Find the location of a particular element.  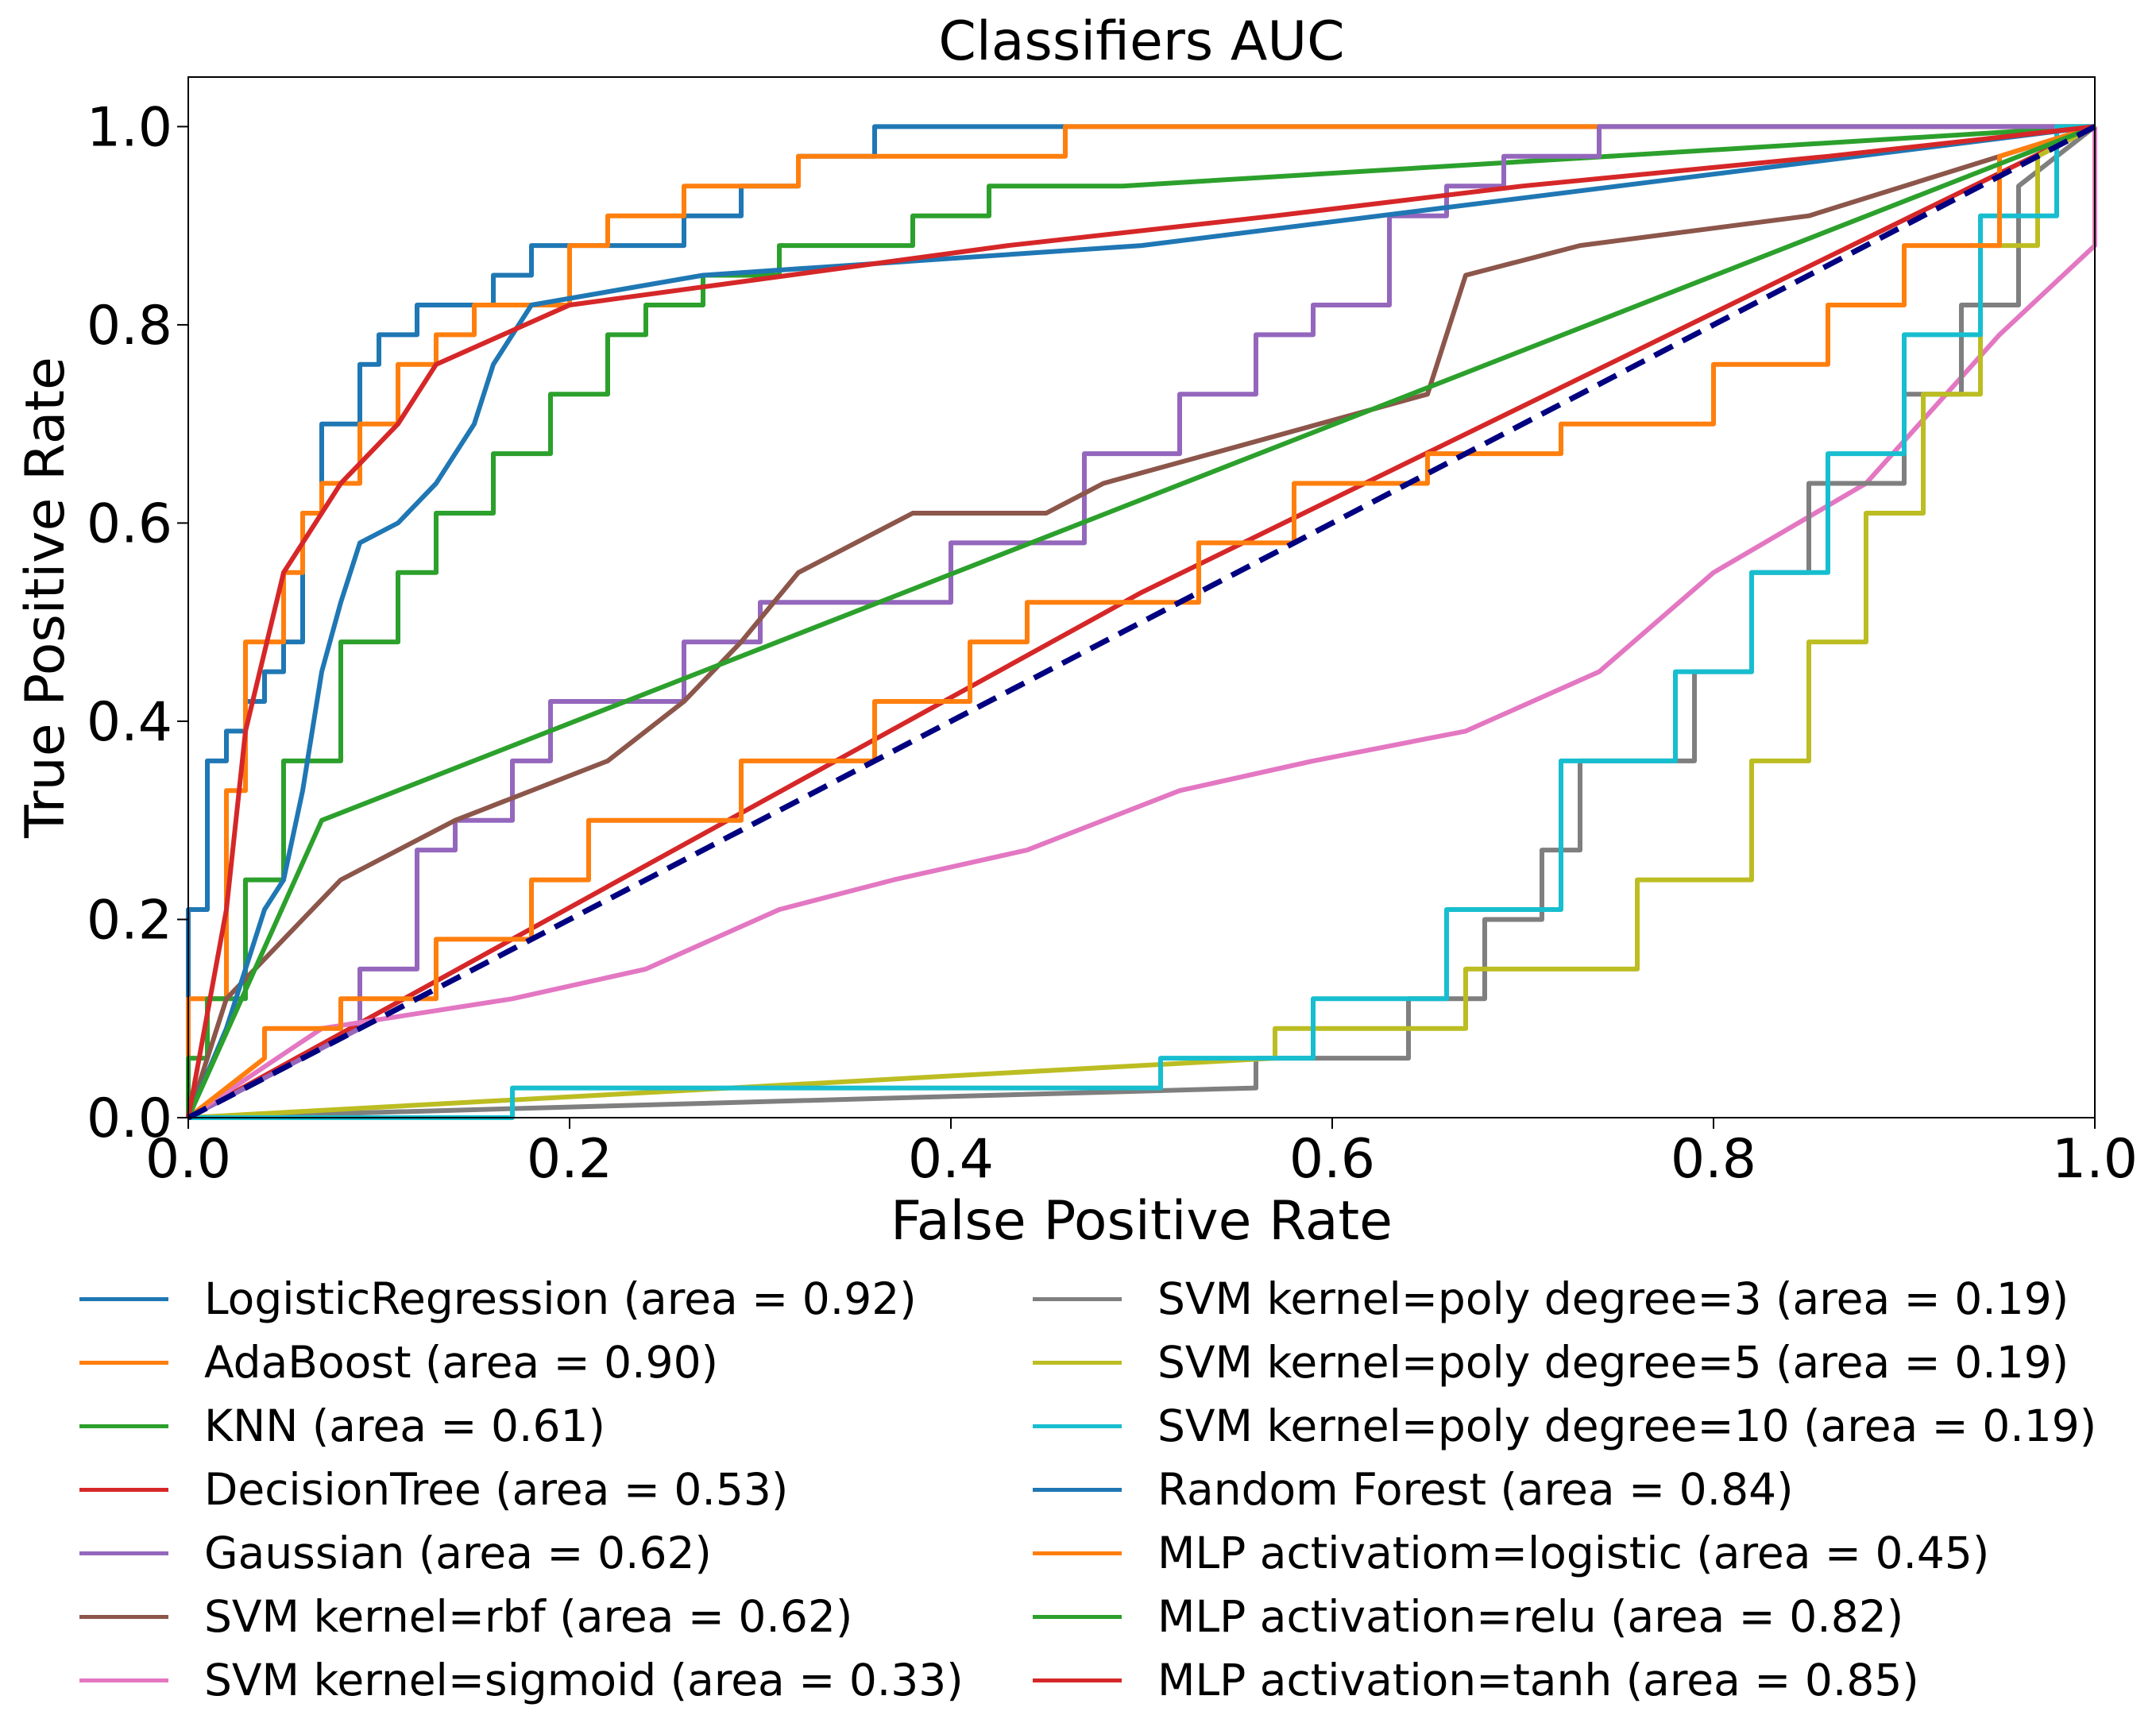

legend-item: SVM kernel=sigmoid (area = 0.33) is located at coordinates (522, 1680).